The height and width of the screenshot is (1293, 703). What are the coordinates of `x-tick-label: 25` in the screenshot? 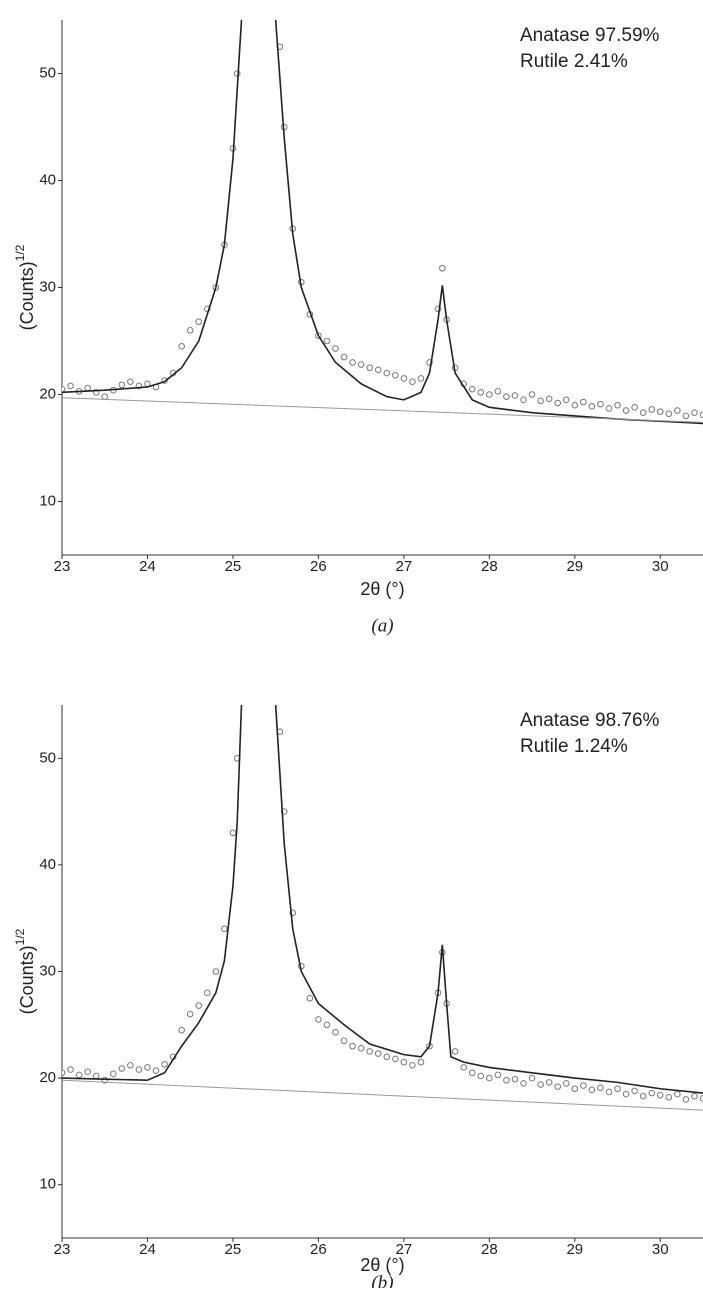 It's located at (233, 1249).